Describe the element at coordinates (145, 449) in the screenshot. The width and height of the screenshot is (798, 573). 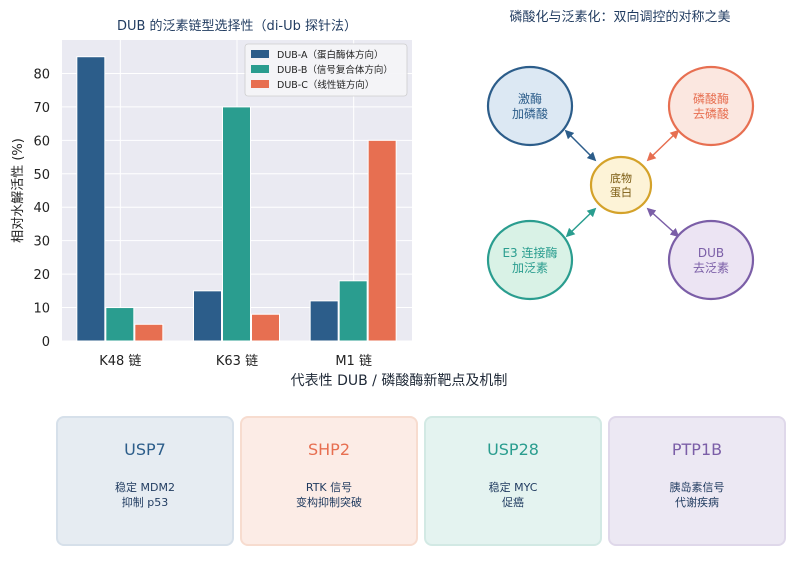
I see `target-name: USP7` at that location.